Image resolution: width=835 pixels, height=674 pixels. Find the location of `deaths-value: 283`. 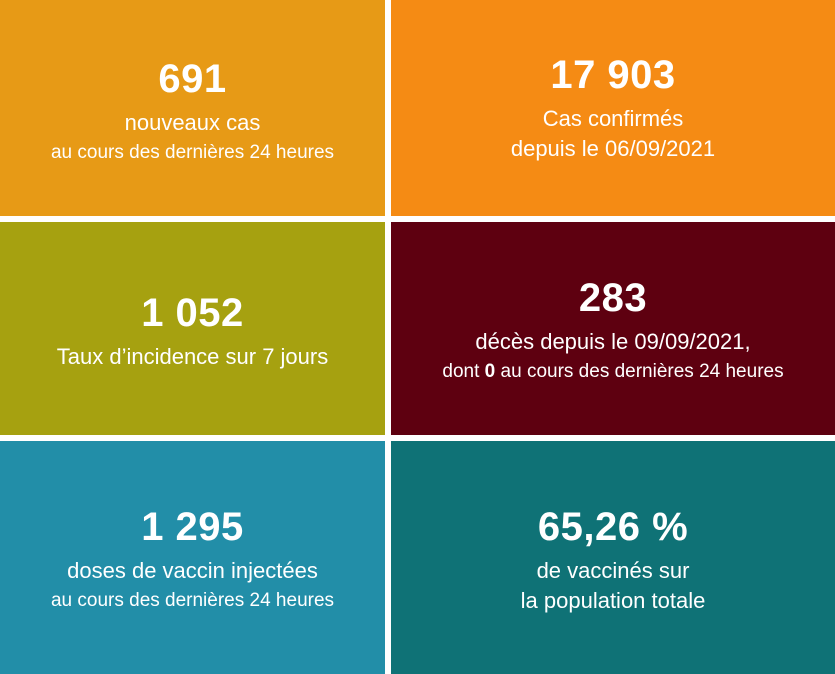

deaths-value: 283 is located at coordinates (613, 297).